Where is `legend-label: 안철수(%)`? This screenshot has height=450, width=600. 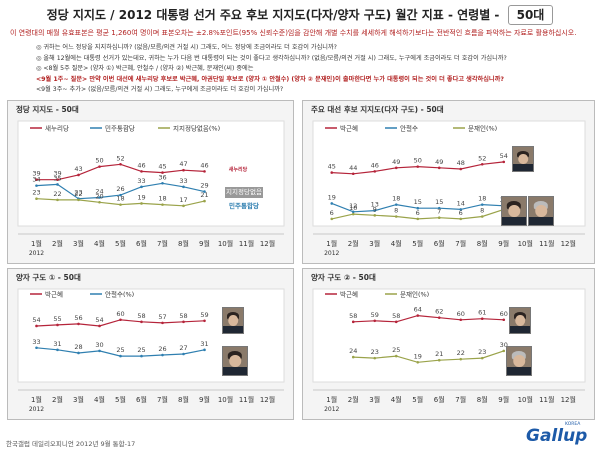 legend-label: 안철수(%) is located at coordinates (119, 294).